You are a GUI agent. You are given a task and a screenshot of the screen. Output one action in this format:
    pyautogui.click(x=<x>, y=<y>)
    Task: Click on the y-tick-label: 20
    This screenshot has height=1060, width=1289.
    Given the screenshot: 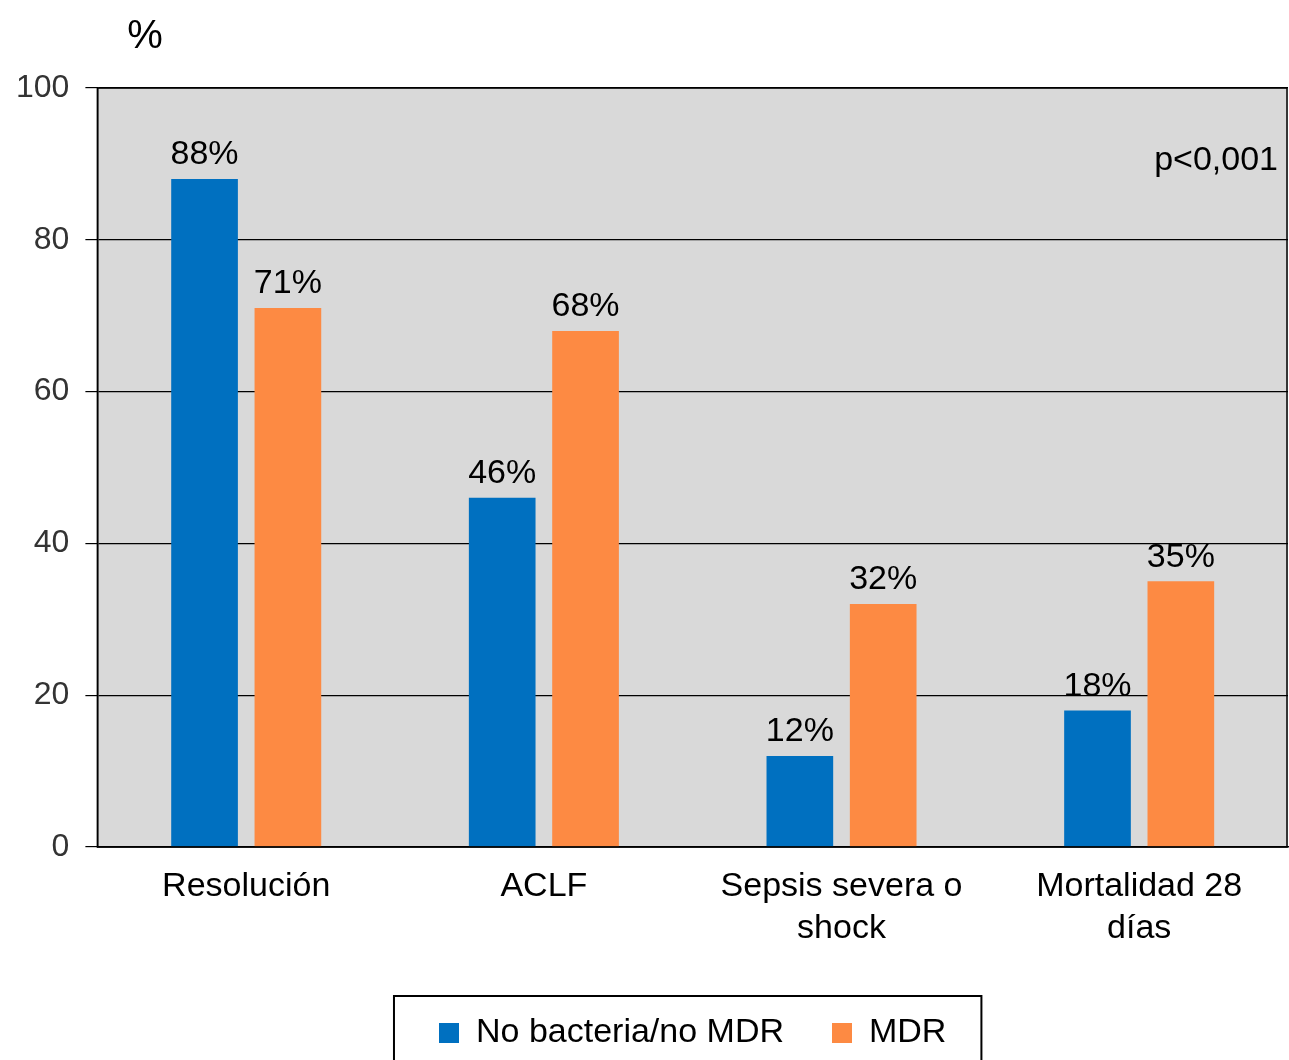 What is the action you would take?
    pyautogui.click(x=51, y=693)
    